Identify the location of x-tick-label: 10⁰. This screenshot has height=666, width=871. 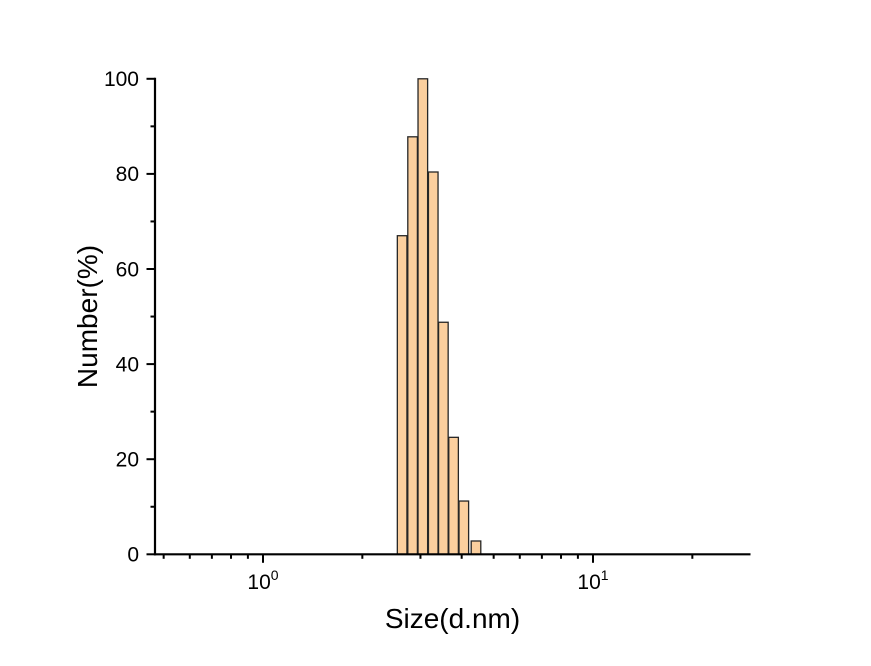
(262, 580).